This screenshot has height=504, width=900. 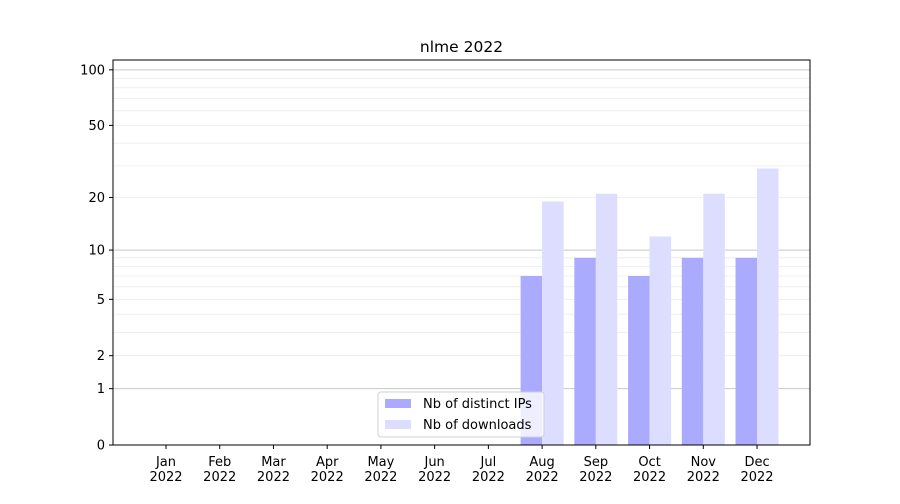 What do you see at coordinates (488, 470) in the screenshot?
I see `x-tick-label: Jul 2022` at bounding box center [488, 470].